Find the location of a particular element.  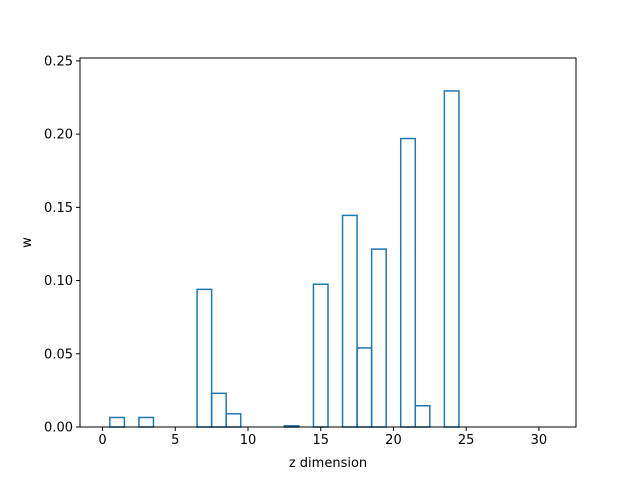

x-tick-label: 15 is located at coordinates (320, 440).